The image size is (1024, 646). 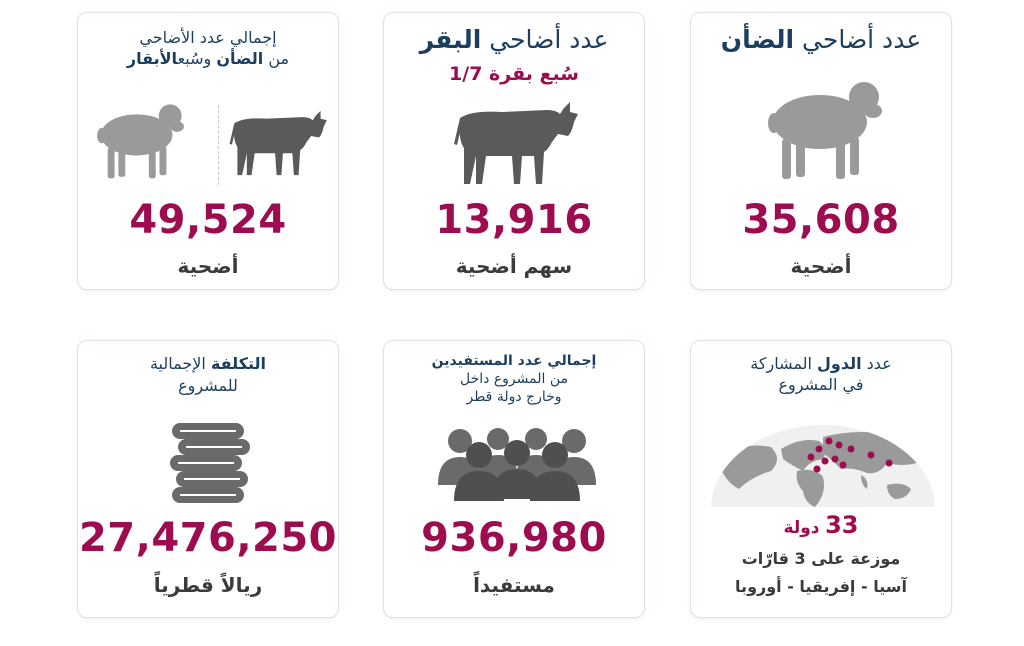 What do you see at coordinates (801, 528) in the screenshot?
I see `countries-count-word: دولة` at bounding box center [801, 528].